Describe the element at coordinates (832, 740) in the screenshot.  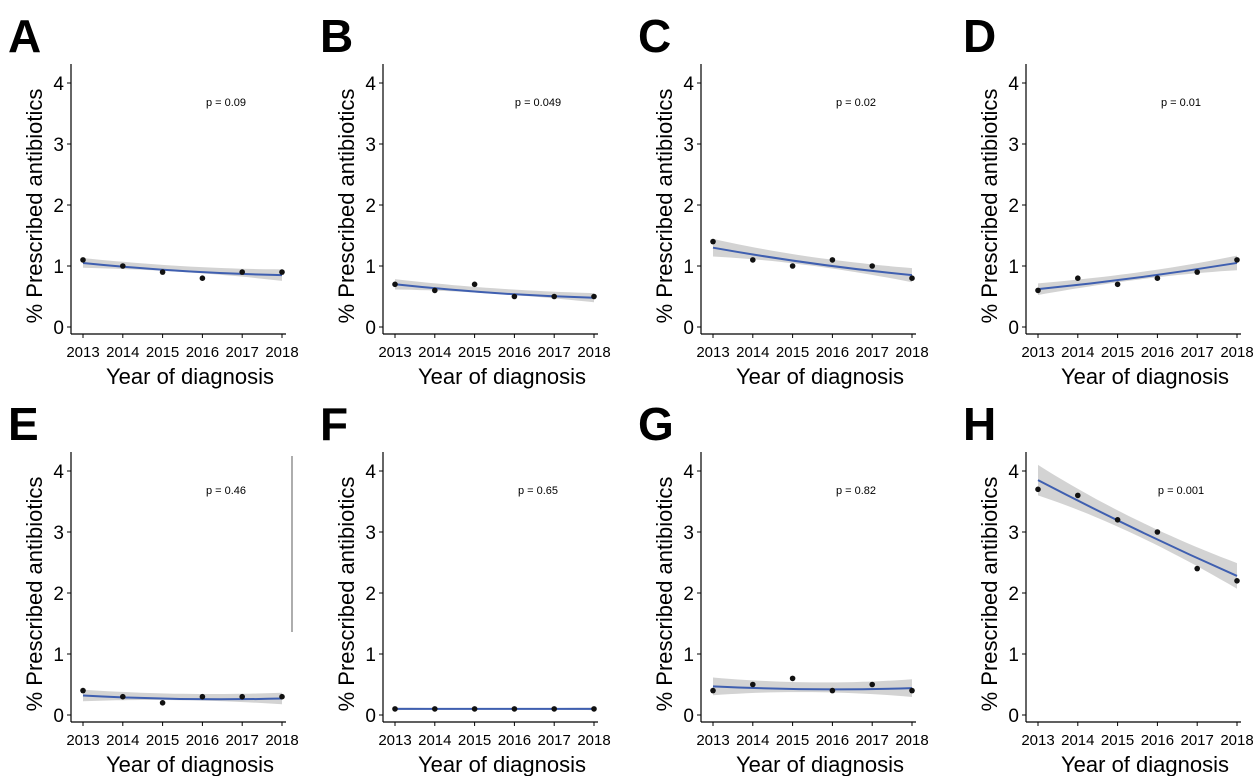
I see `x-tick-label-g-2016: 2016` at that location.